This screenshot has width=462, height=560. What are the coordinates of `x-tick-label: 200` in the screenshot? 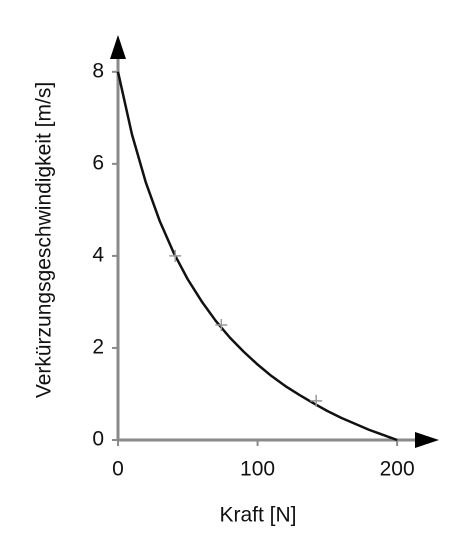 It's located at (397, 469).